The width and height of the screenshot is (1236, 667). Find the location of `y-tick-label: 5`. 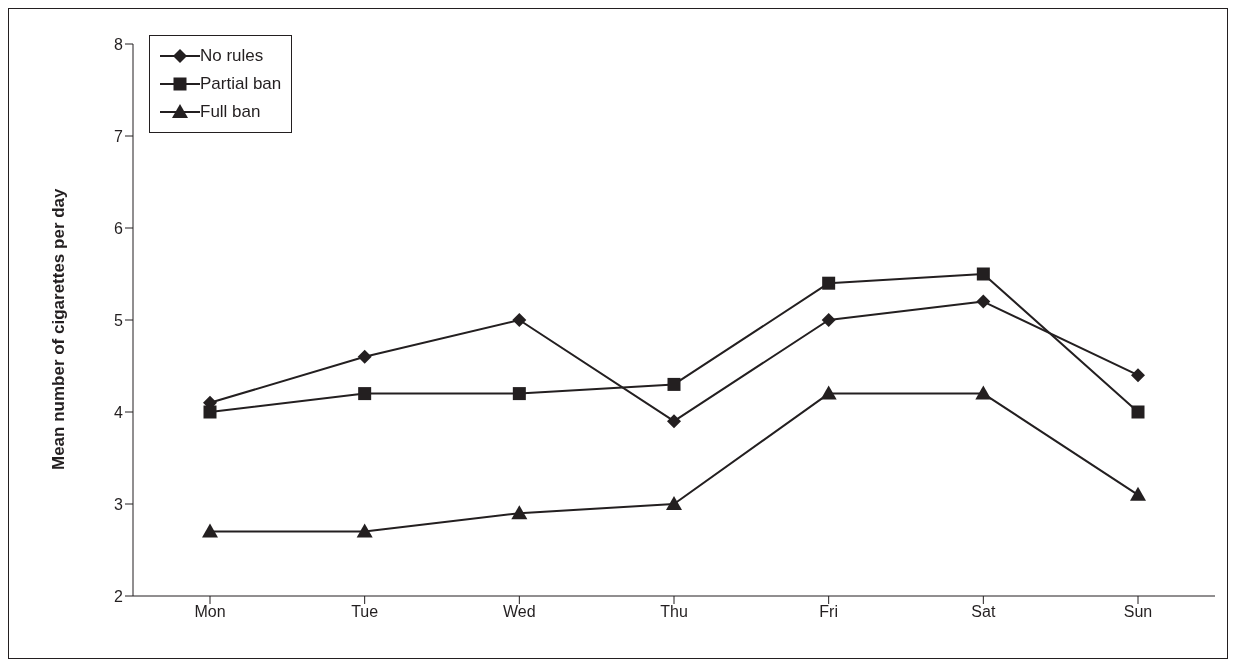

y-tick-label: 5 is located at coordinates (119, 320).